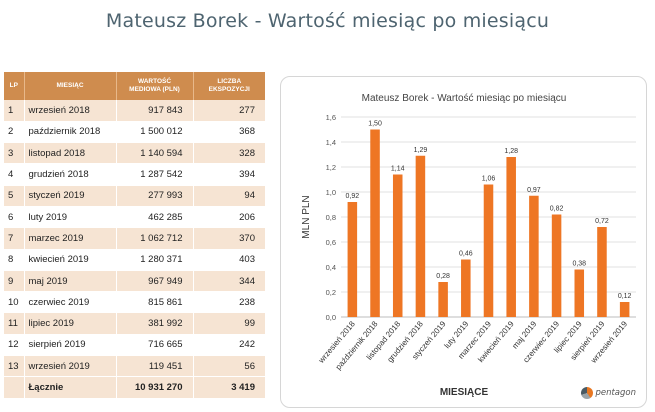 The image size is (655, 412). What do you see at coordinates (155, 196) in the screenshot?
I see `cell-value: 277 993` at bounding box center [155, 196].